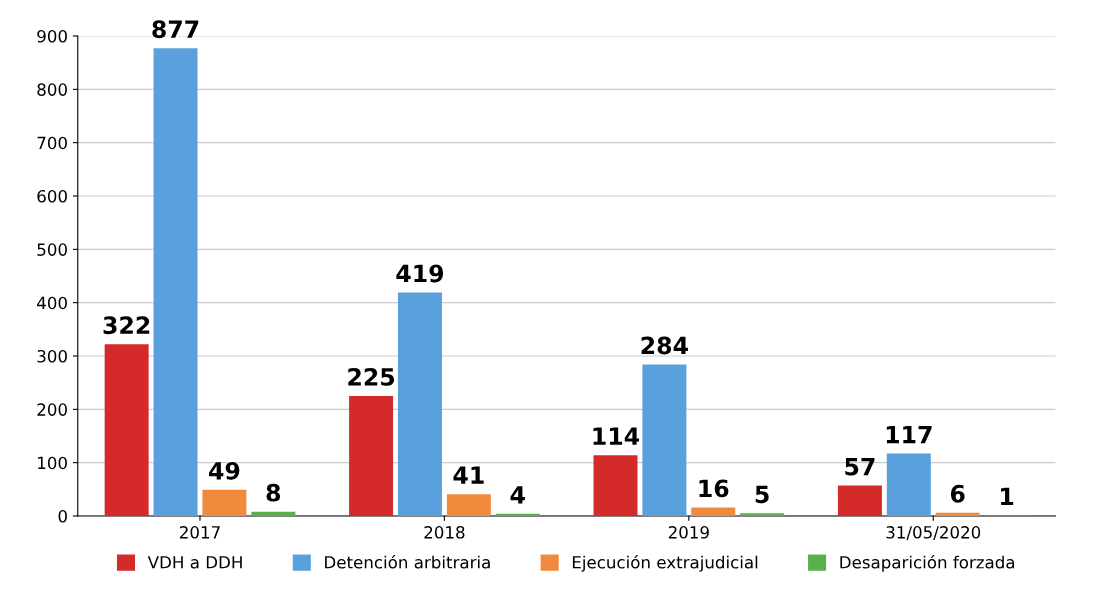 The width and height of the screenshot is (1111, 600). I want to click on legend-label: Detención arbitraria, so click(407, 562).